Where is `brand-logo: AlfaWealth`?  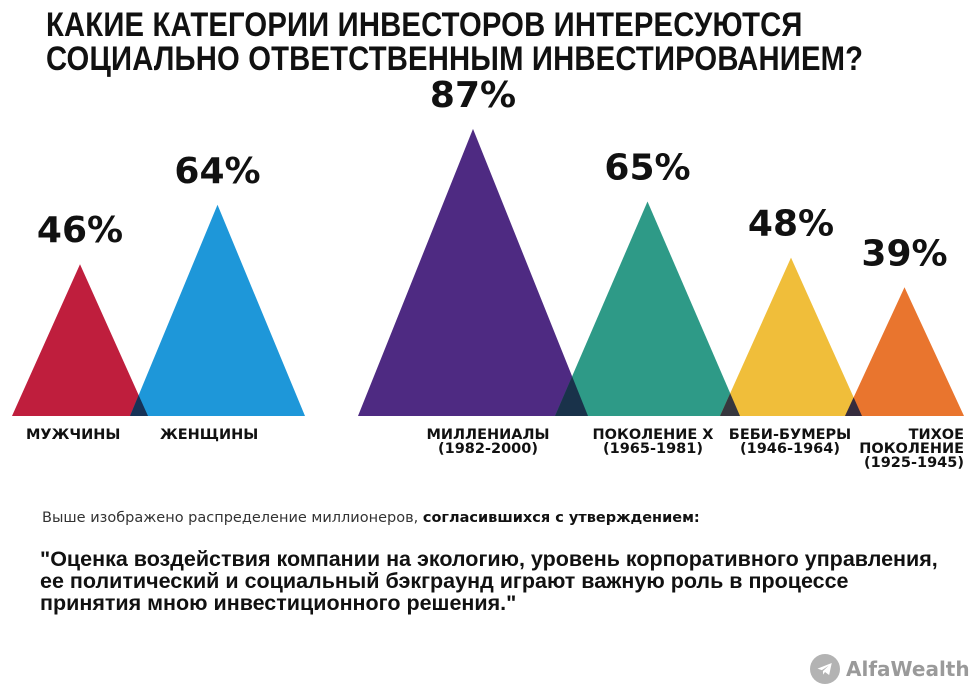 brand-logo: AlfaWealth is located at coordinates (890, 669).